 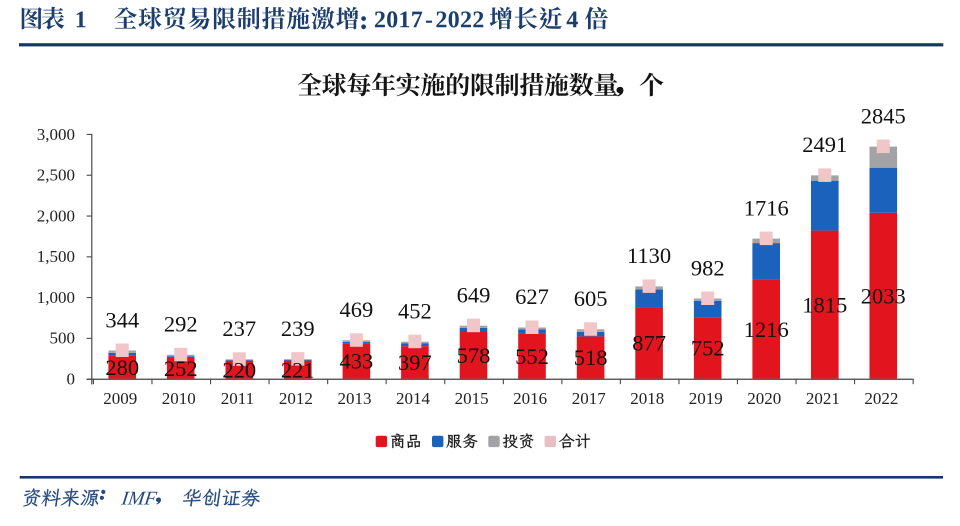 I want to click on svg-text: 605, so click(x=591, y=298).